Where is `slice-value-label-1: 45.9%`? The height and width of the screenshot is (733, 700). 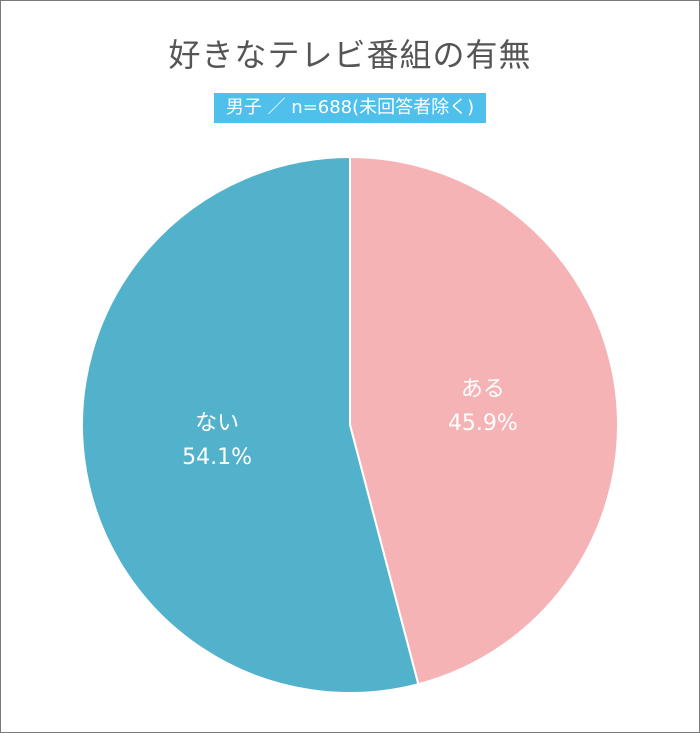
slice-value-label-1: 45.9% is located at coordinates (483, 423).